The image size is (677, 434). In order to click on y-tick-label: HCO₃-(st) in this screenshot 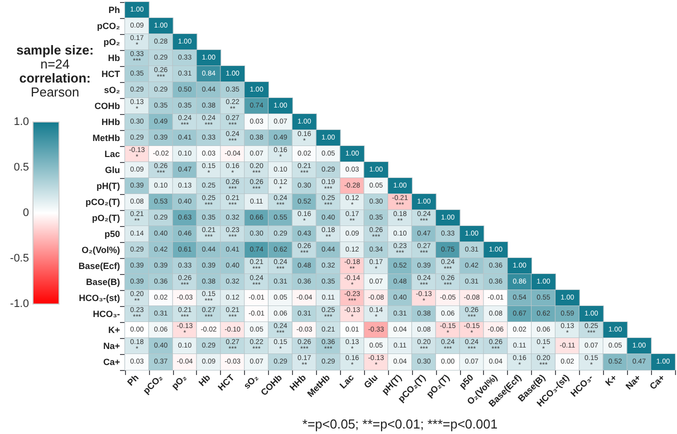, I will do `click(99, 298)`.